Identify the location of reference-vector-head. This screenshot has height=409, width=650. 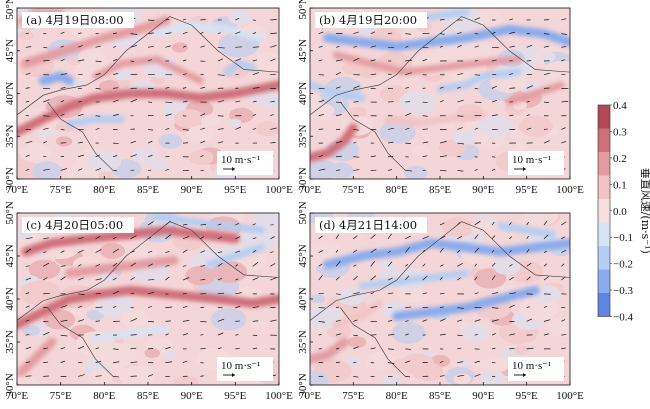
(233, 375).